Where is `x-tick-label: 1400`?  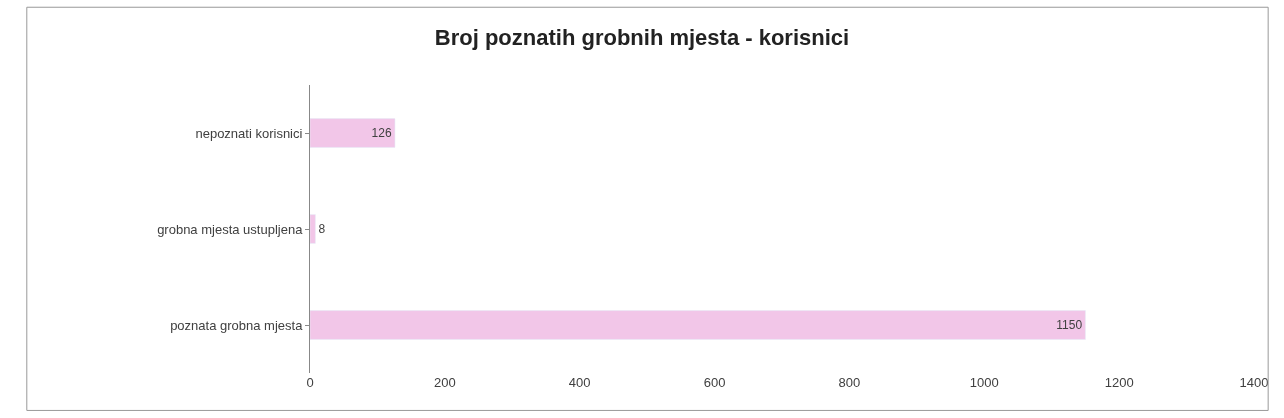
x-tick-label: 1400 is located at coordinates (1254, 382).